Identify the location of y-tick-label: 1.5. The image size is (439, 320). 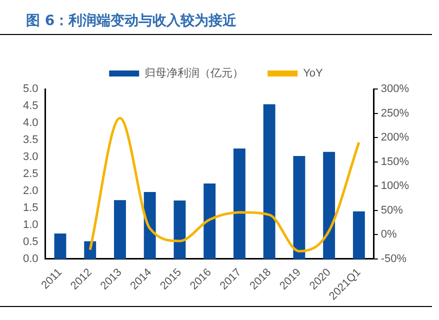
(30, 208).